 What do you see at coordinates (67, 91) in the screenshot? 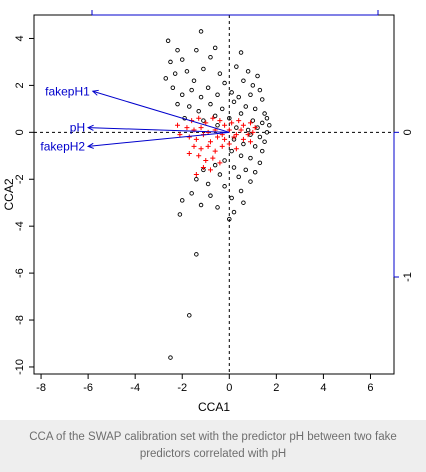
I see `predictor-label: fakepH1` at bounding box center [67, 91].